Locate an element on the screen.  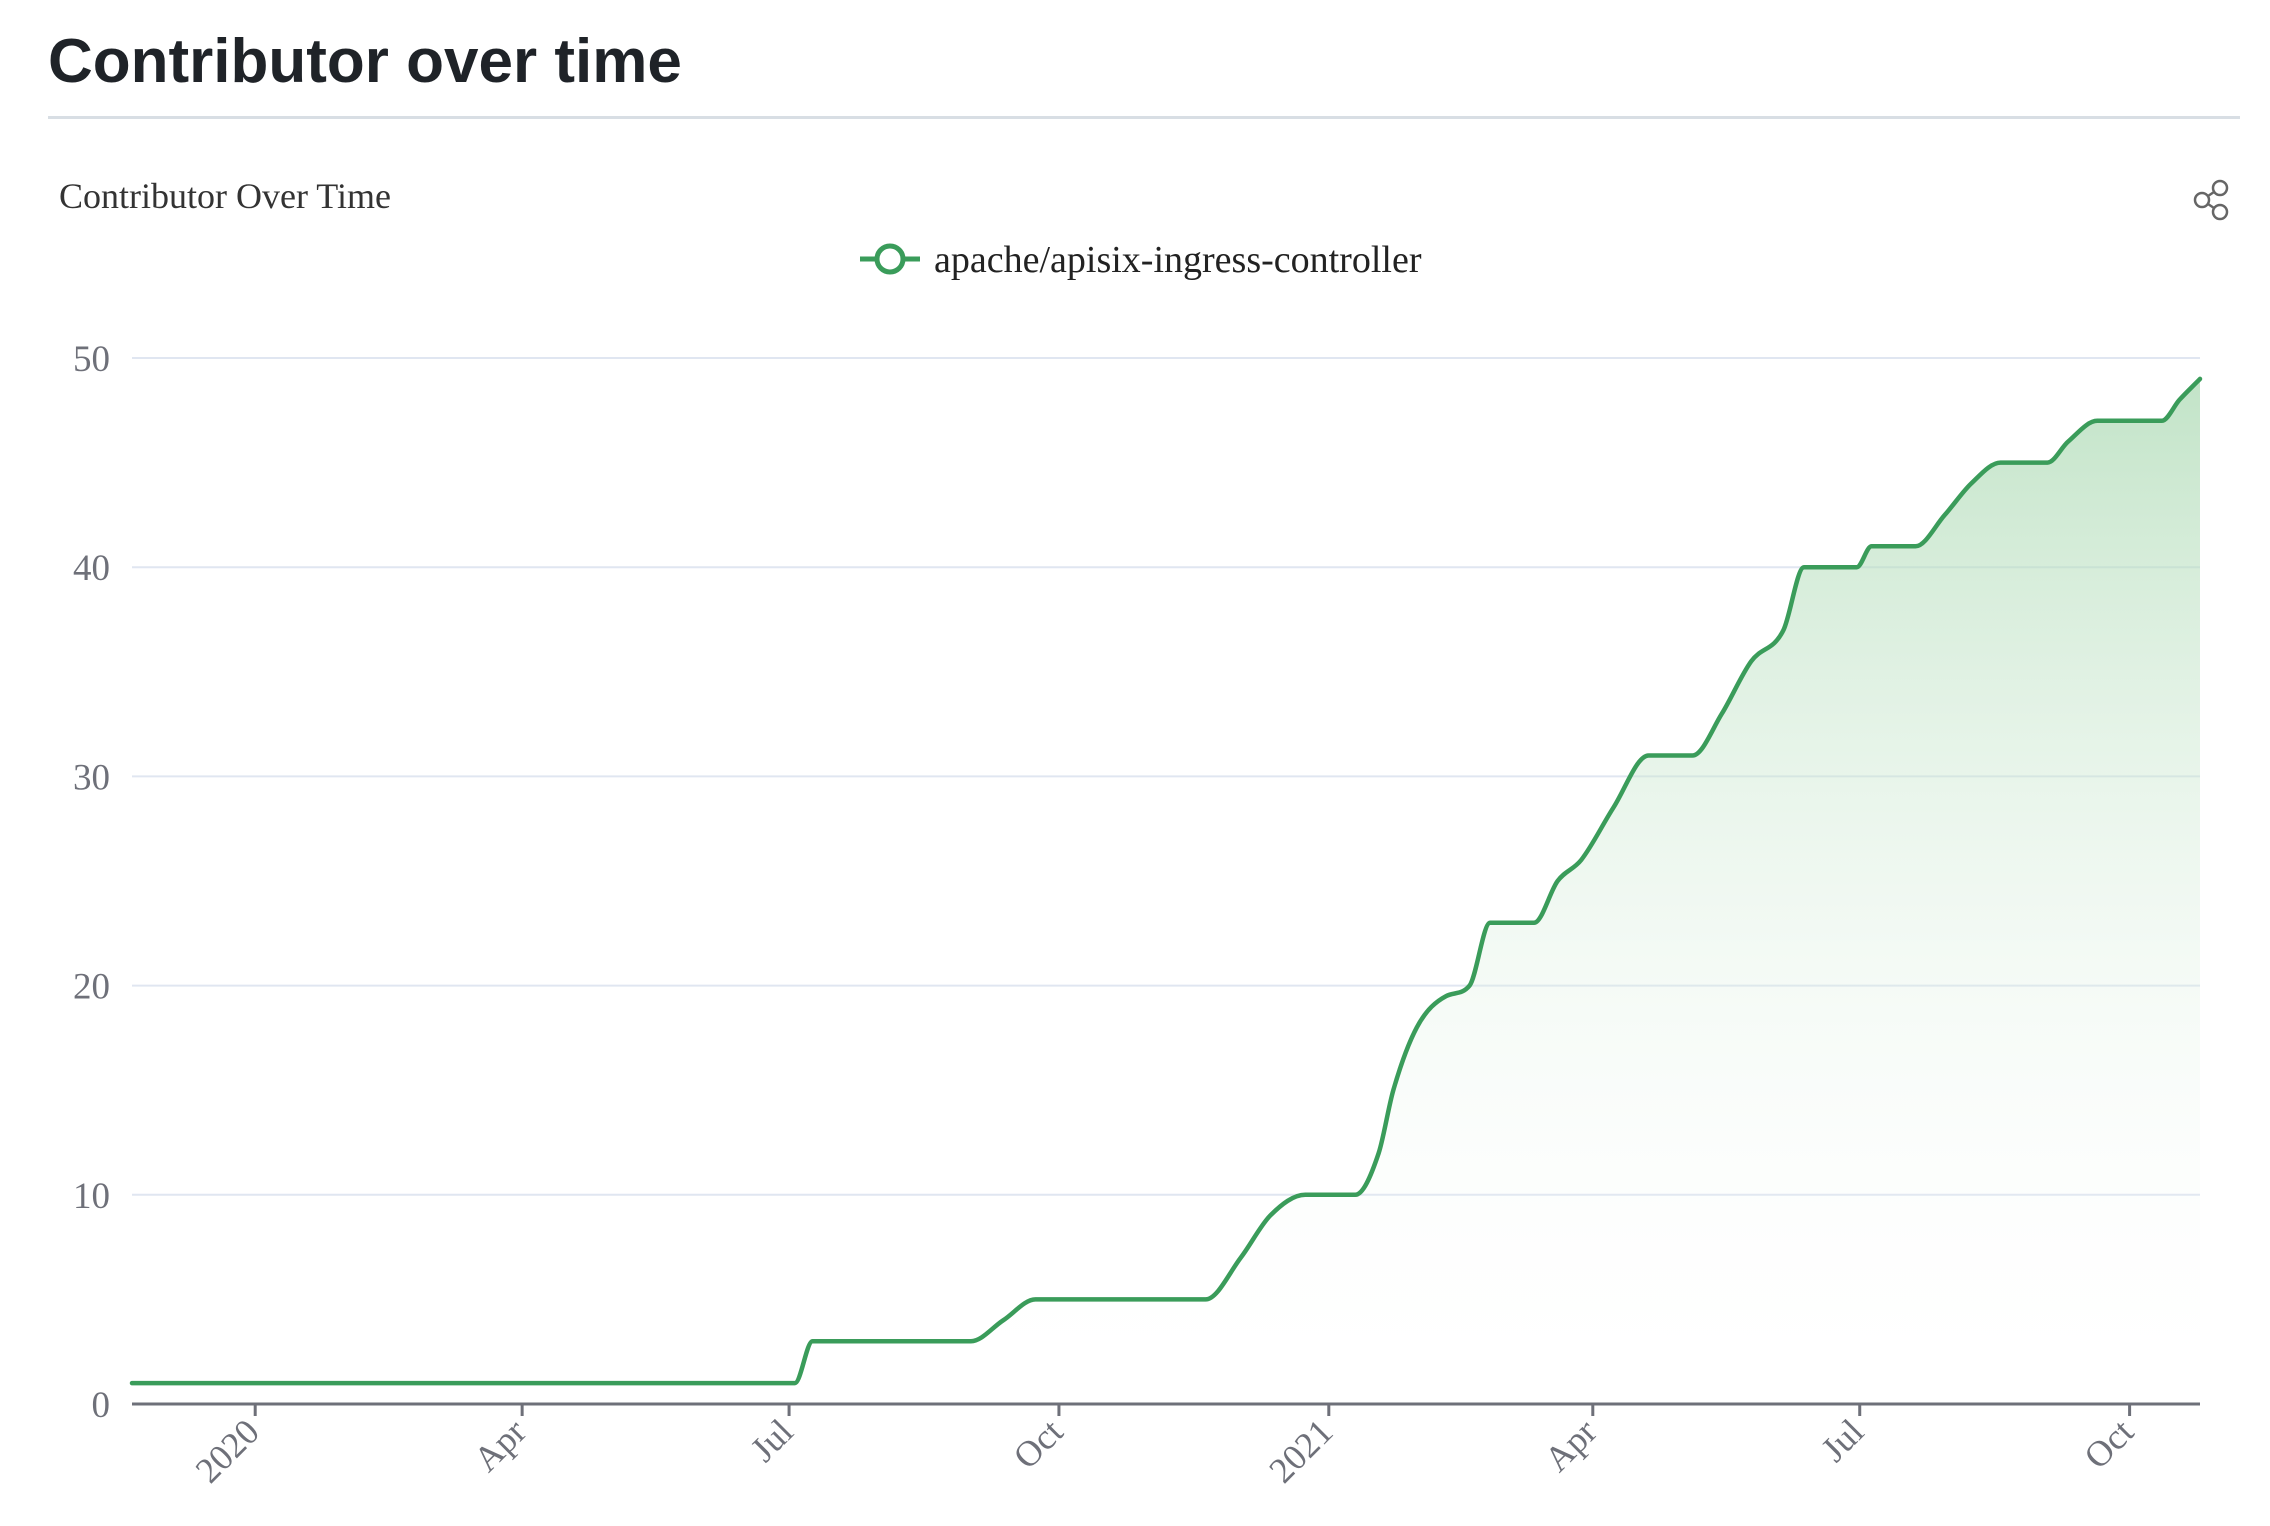
y-tick-label: 0 is located at coordinates (101, 1405).